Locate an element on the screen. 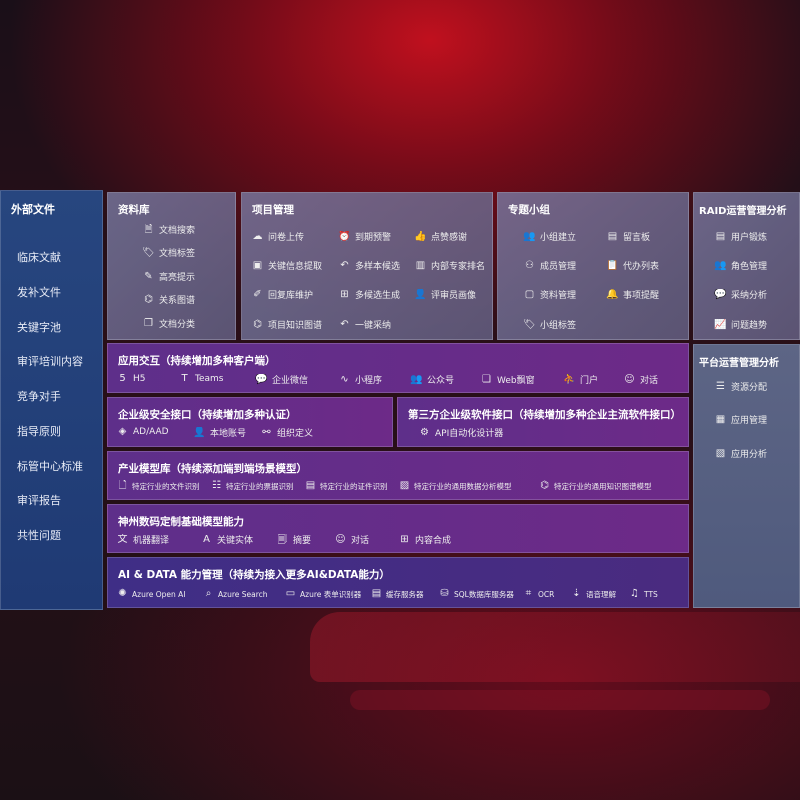 The height and width of the screenshot is (800, 800). feature-item: ▤ 缓存服务器 is located at coordinates (397, 594).